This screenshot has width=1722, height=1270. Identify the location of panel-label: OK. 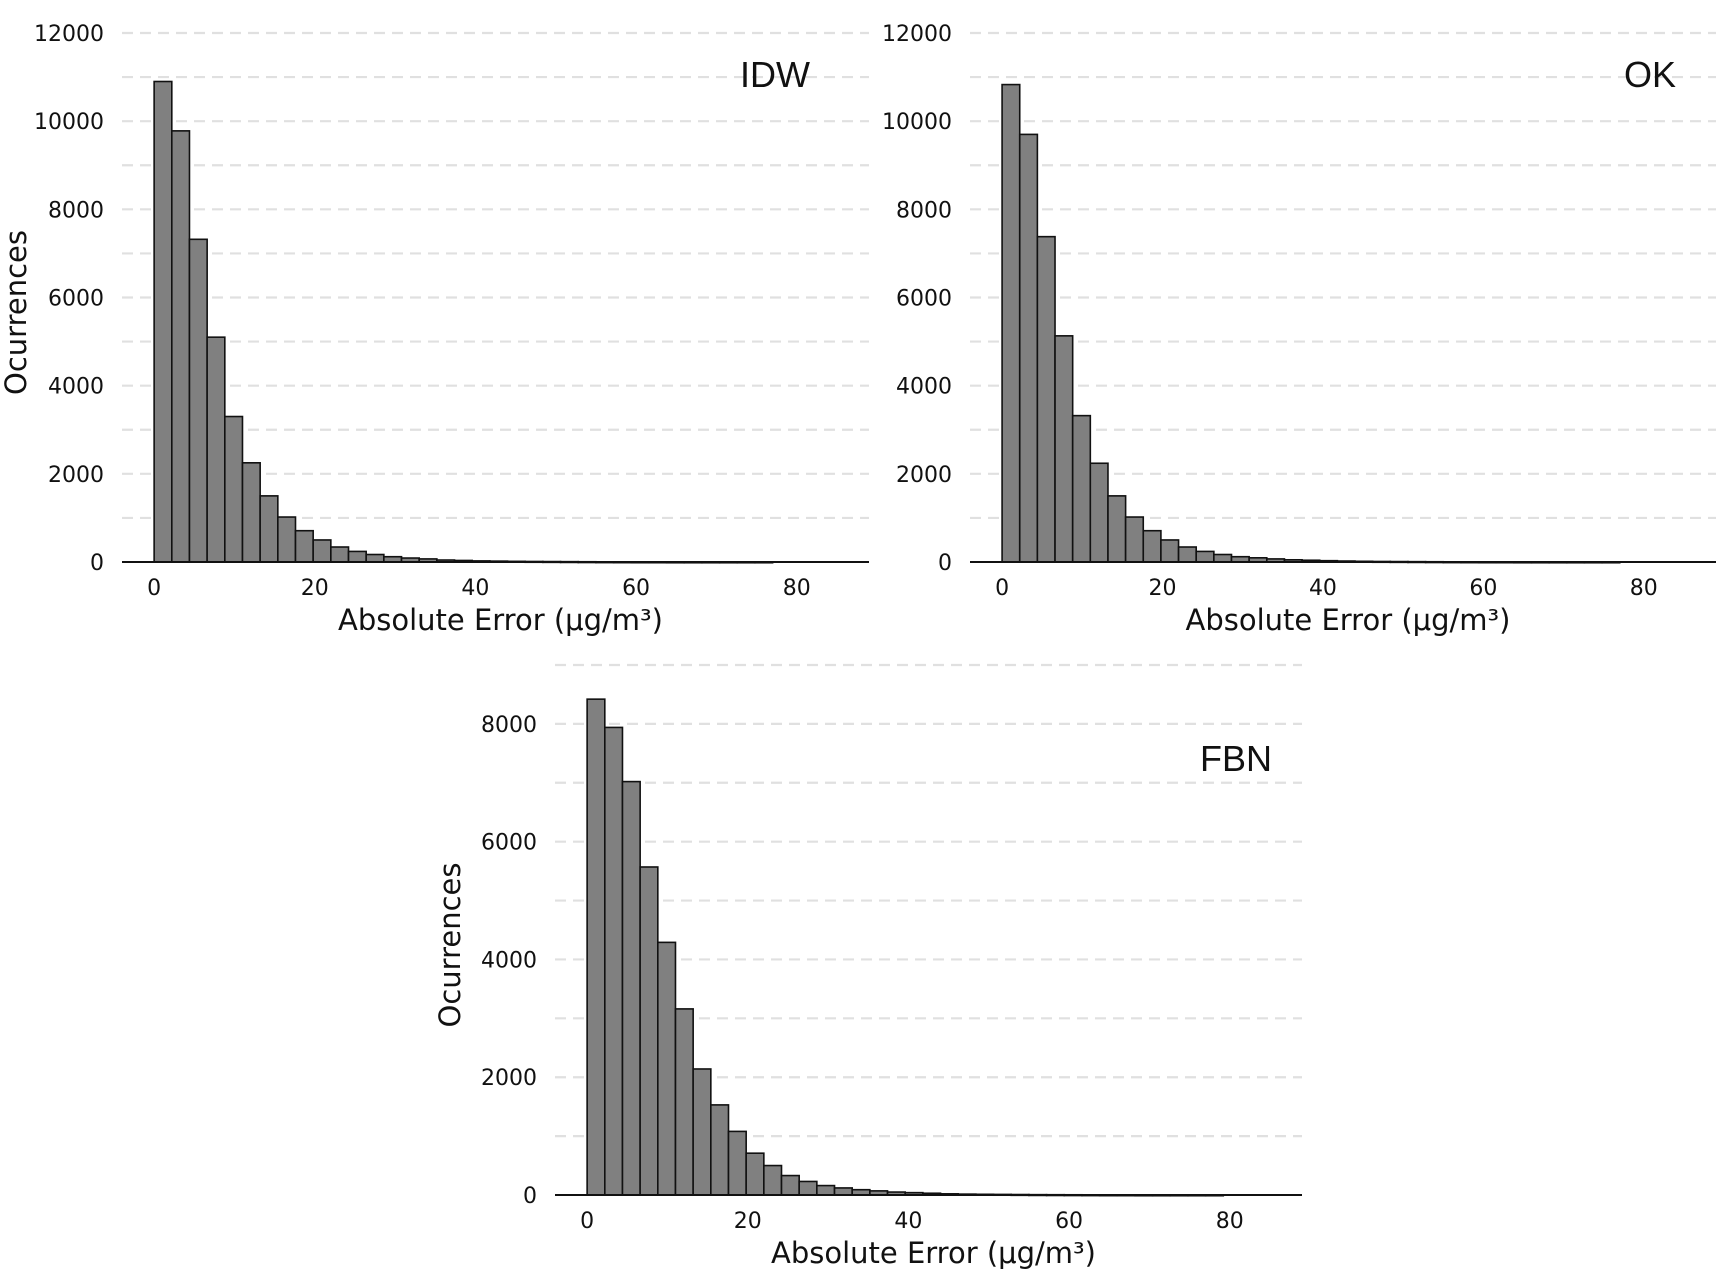
(1650, 74).